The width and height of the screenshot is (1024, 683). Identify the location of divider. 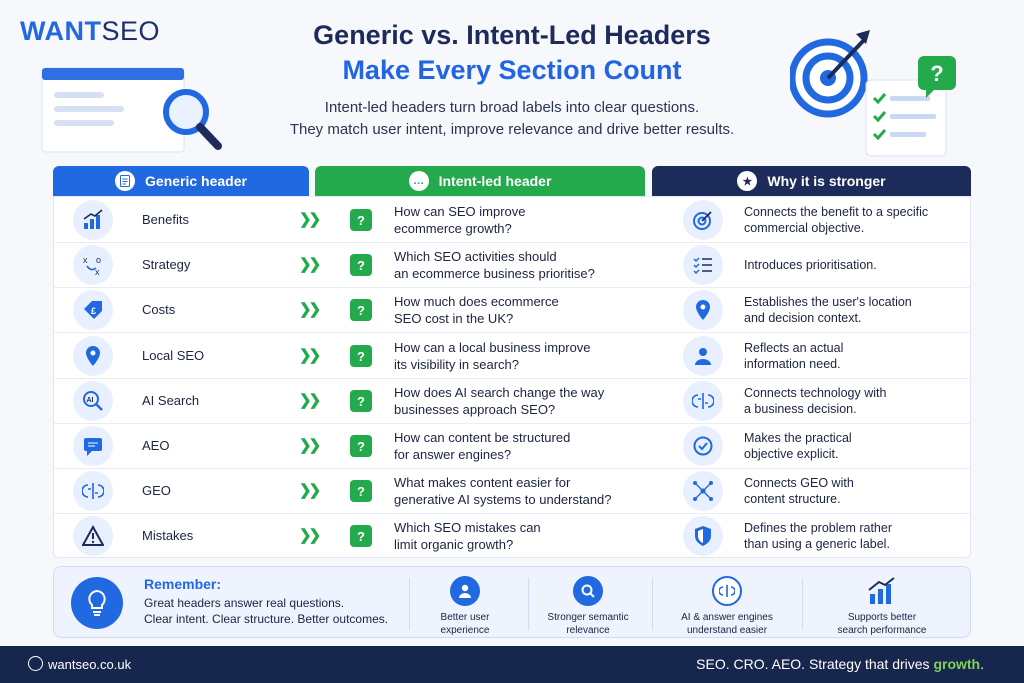
(528, 604).